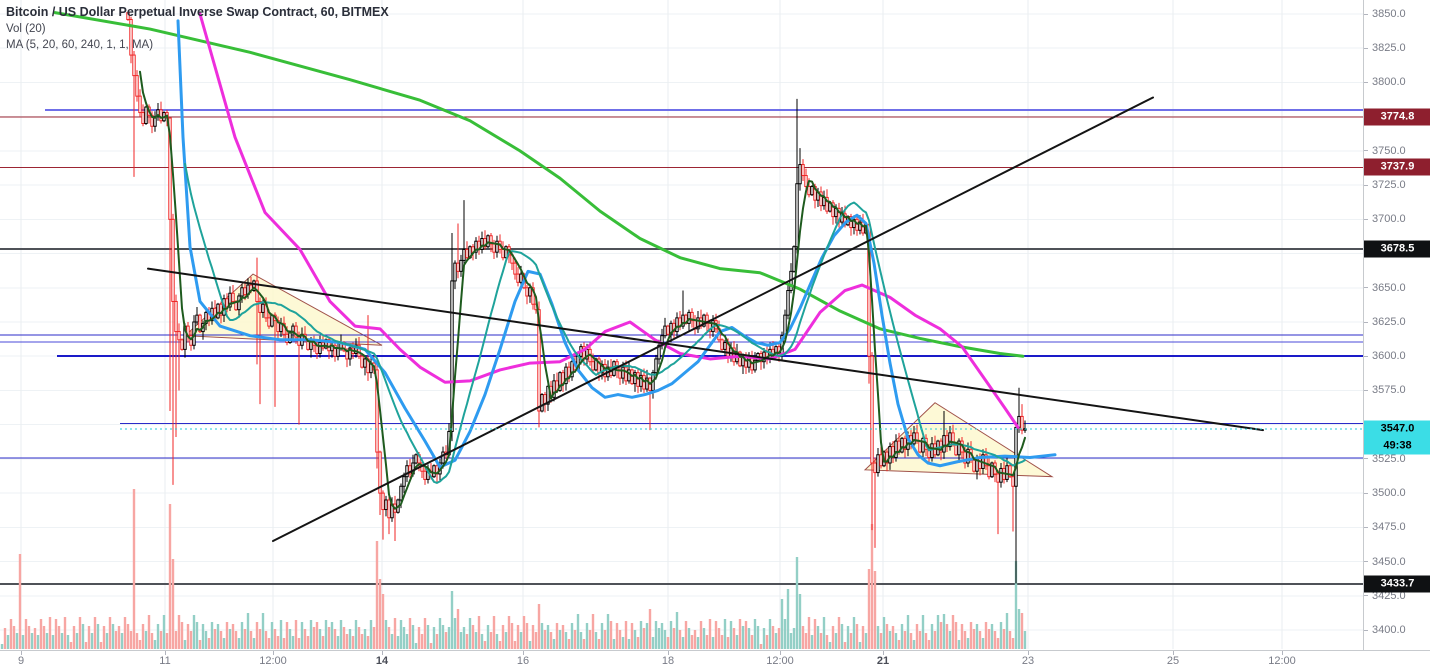 This screenshot has width=1430, height=672. I want to click on price-tick-label: 3700.0, so click(1389, 219).